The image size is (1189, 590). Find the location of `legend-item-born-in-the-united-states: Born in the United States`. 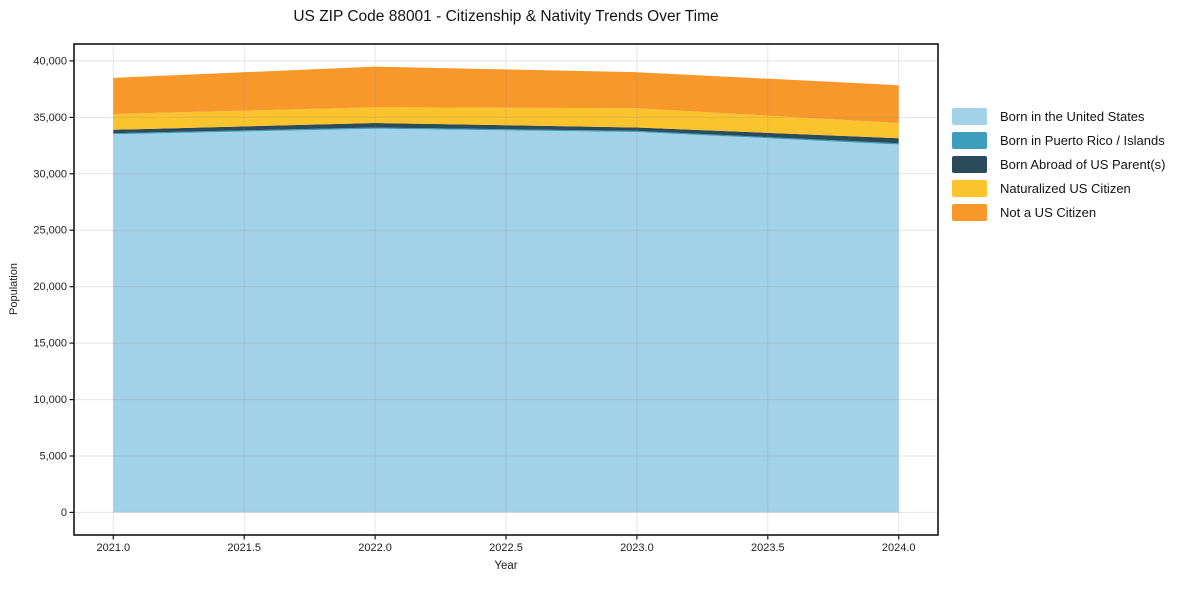

legend-item-born-in-the-united-states: Born in the United States is located at coordinates (1058, 116).